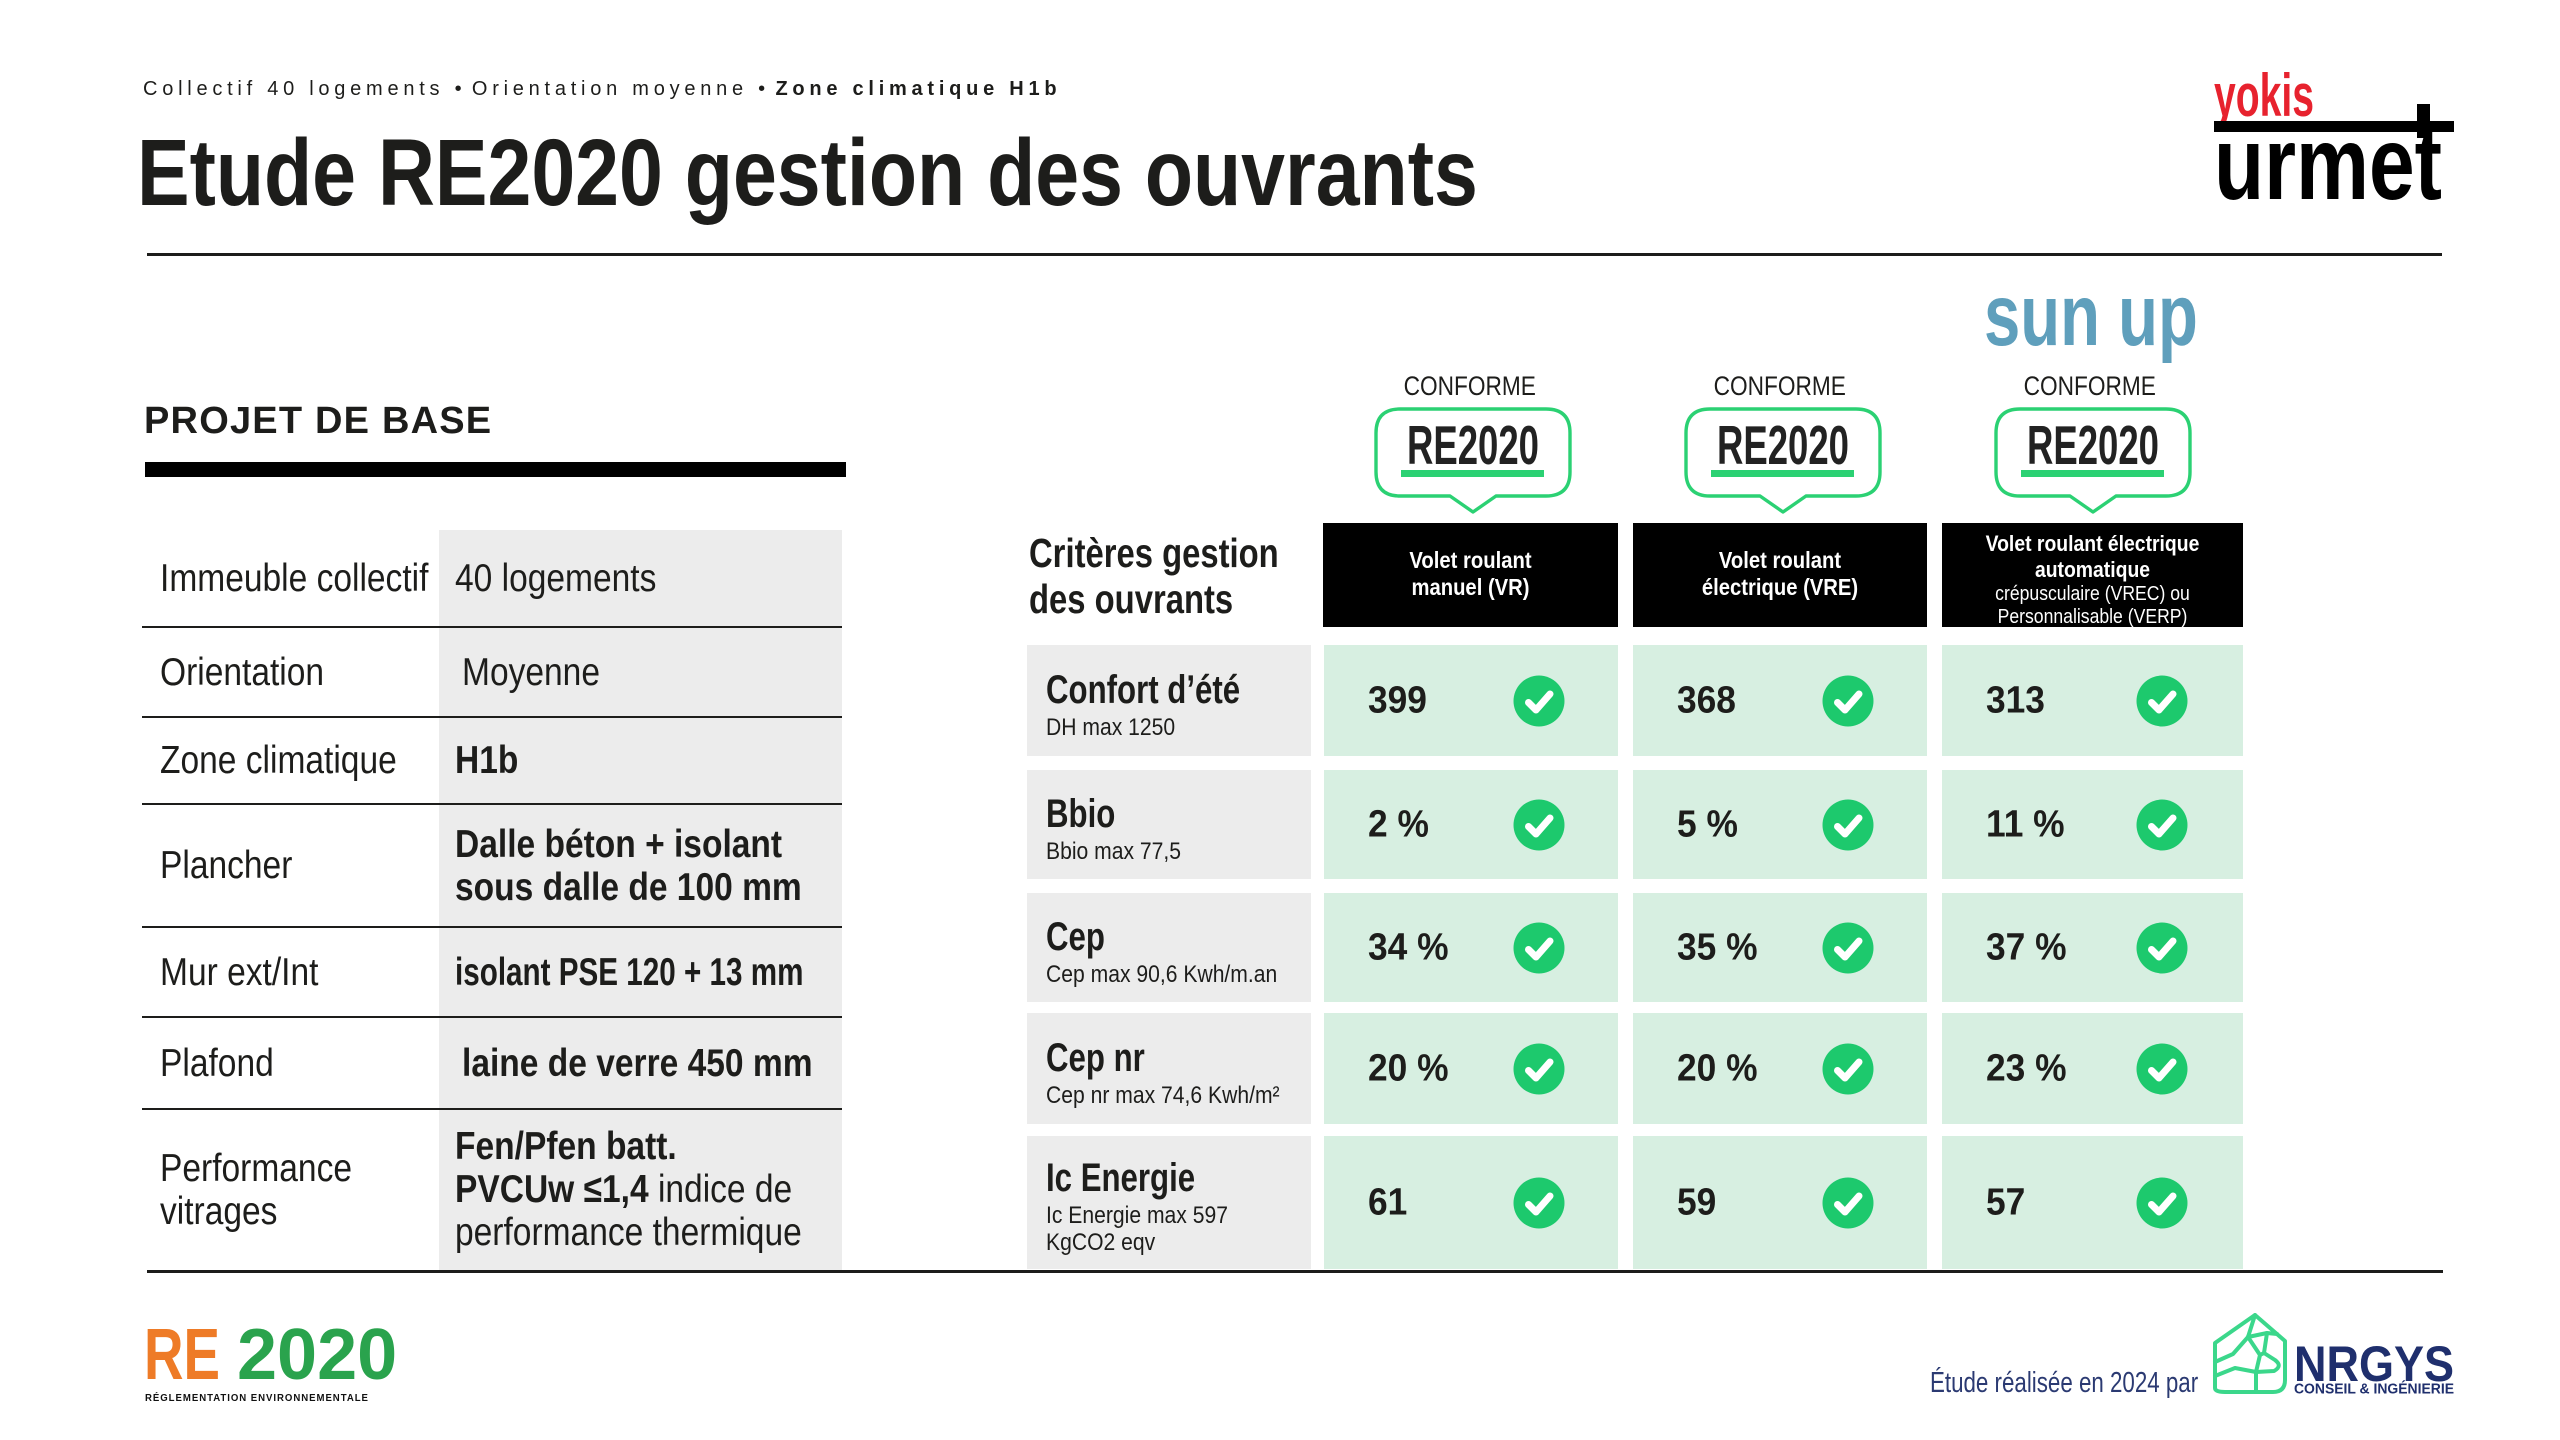 The image size is (2560, 1440). I want to click on svg-text: CONSEIL & INGÉNIERIE, so click(2374, 1389).